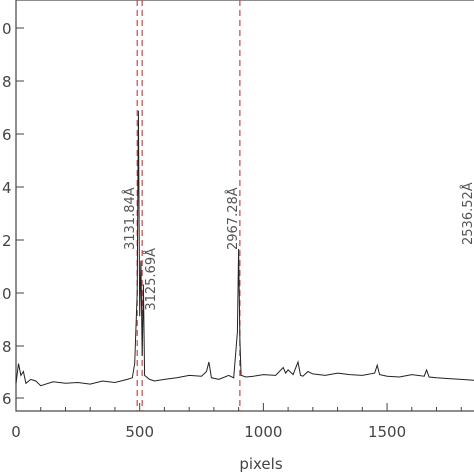  Describe the element at coordinates (151, 279) in the screenshot. I see `reference-line-label-1: 3125.69Å` at that location.